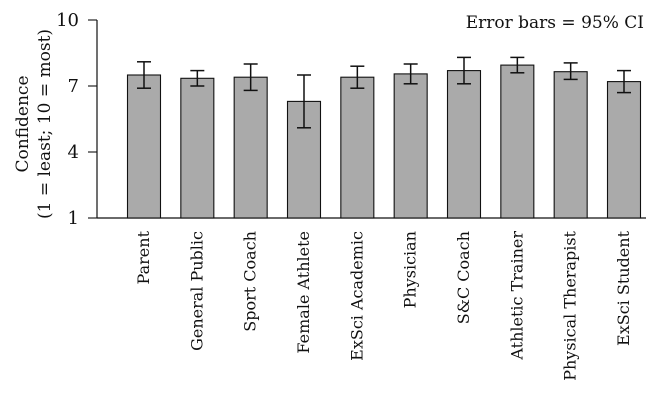 The image size is (655, 411). I want to click on y-tick-label-0: 1, so click(73, 218).